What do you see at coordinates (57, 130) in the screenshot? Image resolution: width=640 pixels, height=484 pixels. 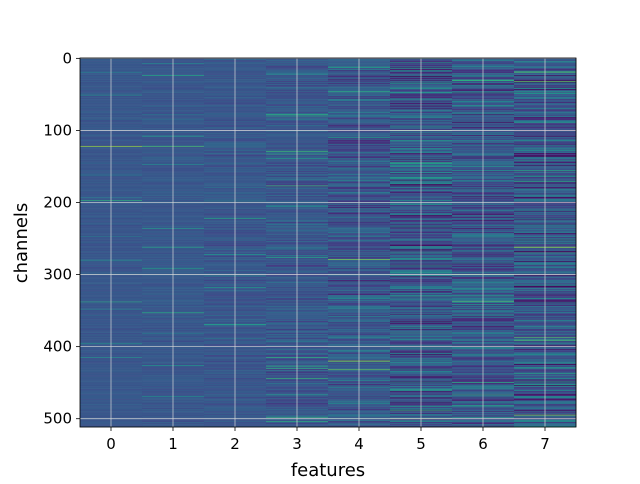 I see `y-tick-label: 100` at bounding box center [57, 130].